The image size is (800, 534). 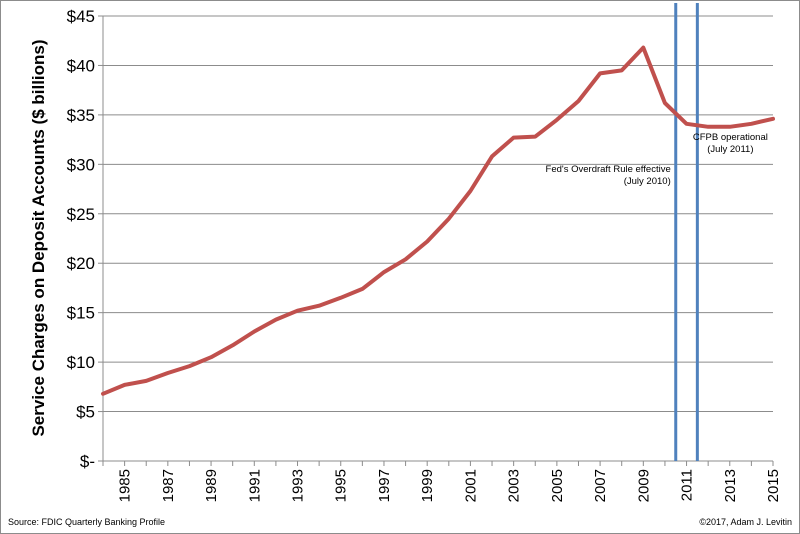 What do you see at coordinates (687, 485) in the screenshot?
I see `x-tick-label: 2011` at bounding box center [687, 485].